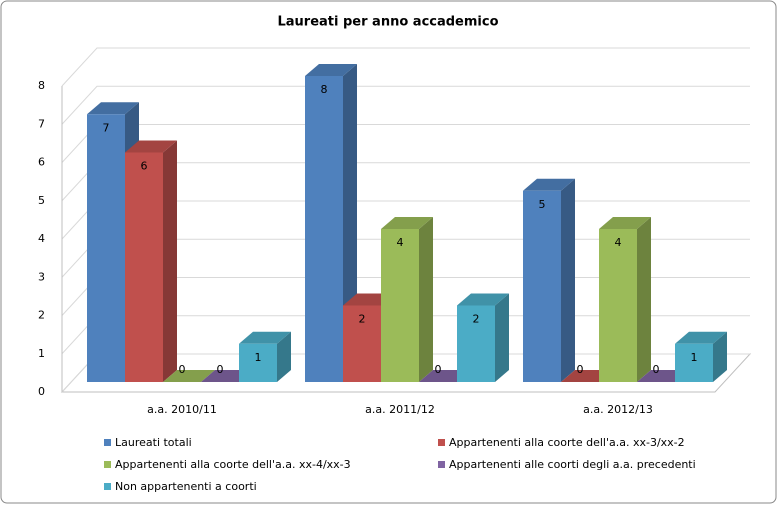 Image resolution: width=777 pixels, height=508 pixels. What do you see at coordinates (618, 409) in the screenshot?
I see `x-tick-label: a.a. 2012/13` at bounding box center [618, 409].